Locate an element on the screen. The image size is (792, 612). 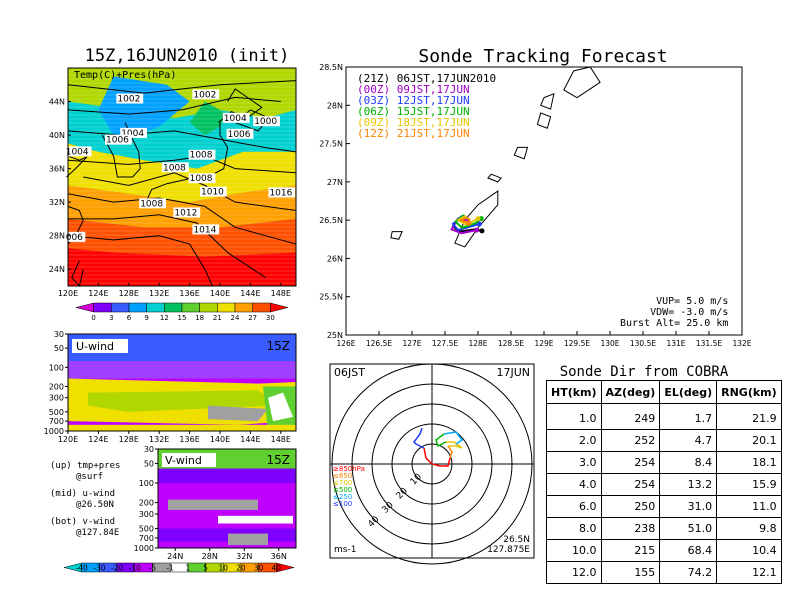
lon-tick-label: 126E is located at coordinates (345, 343).